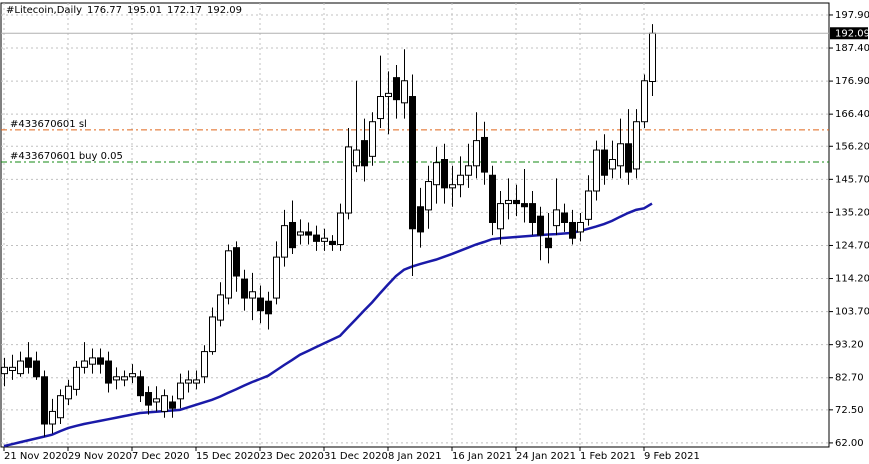 Image resolution: width=869 pixels, height=464 pixels. I want to click on y-tick-label: 197.90, so click(852, 15).